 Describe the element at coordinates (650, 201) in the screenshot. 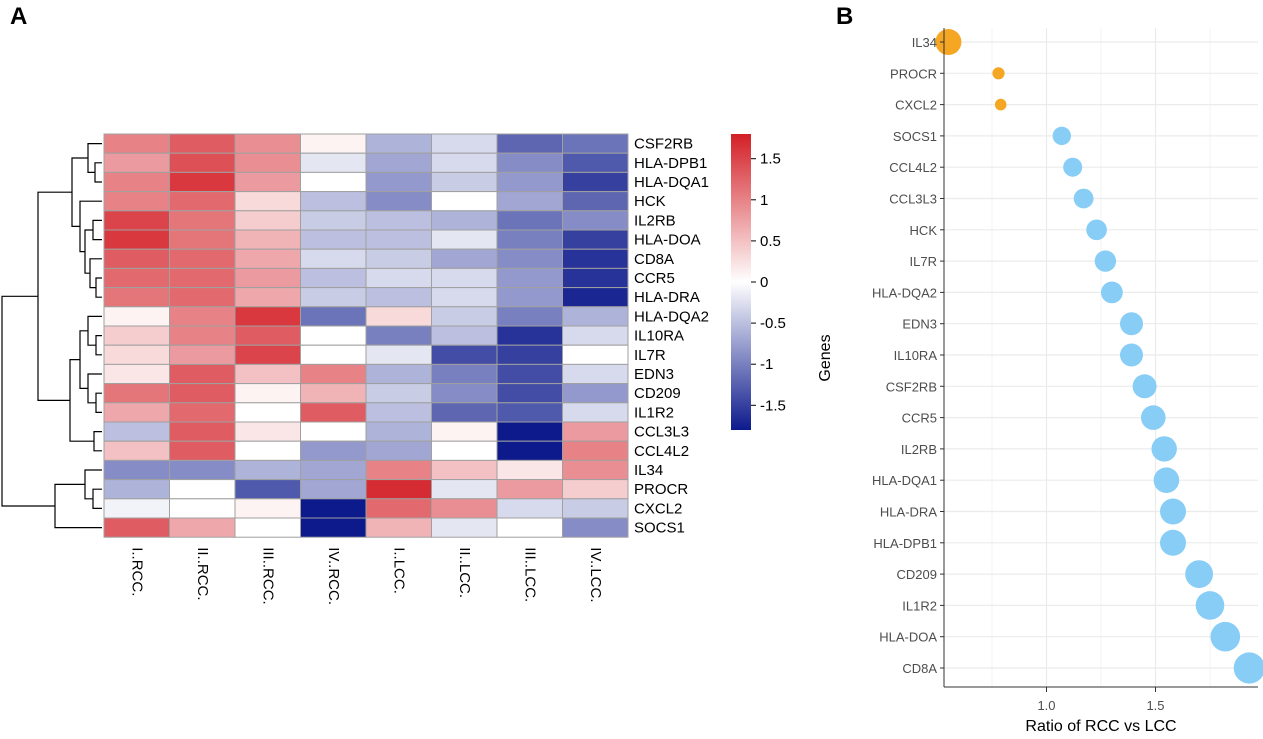

I see `heatmap-row-label: HCK` at that location.